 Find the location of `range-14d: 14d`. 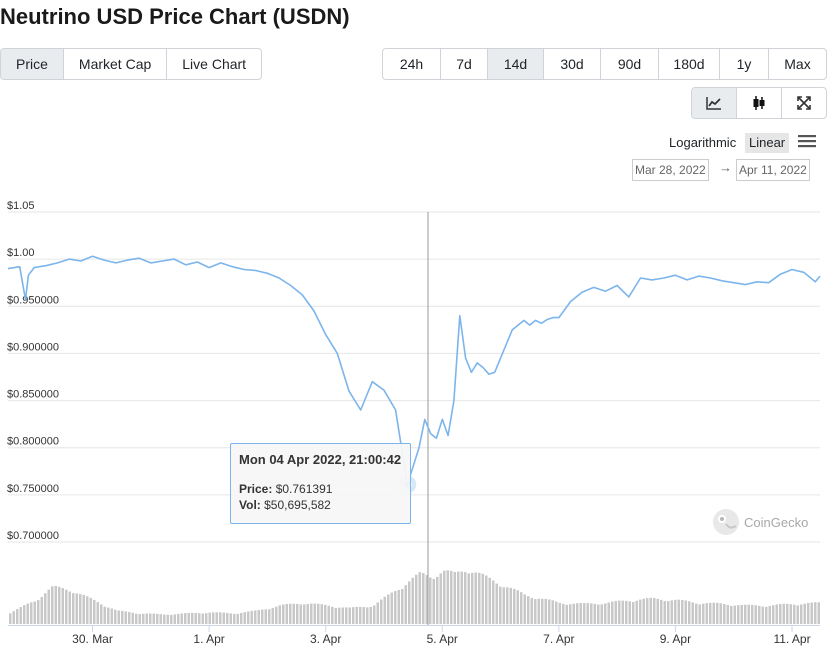

range-14d: 14d is located at coordinates (516, 64).